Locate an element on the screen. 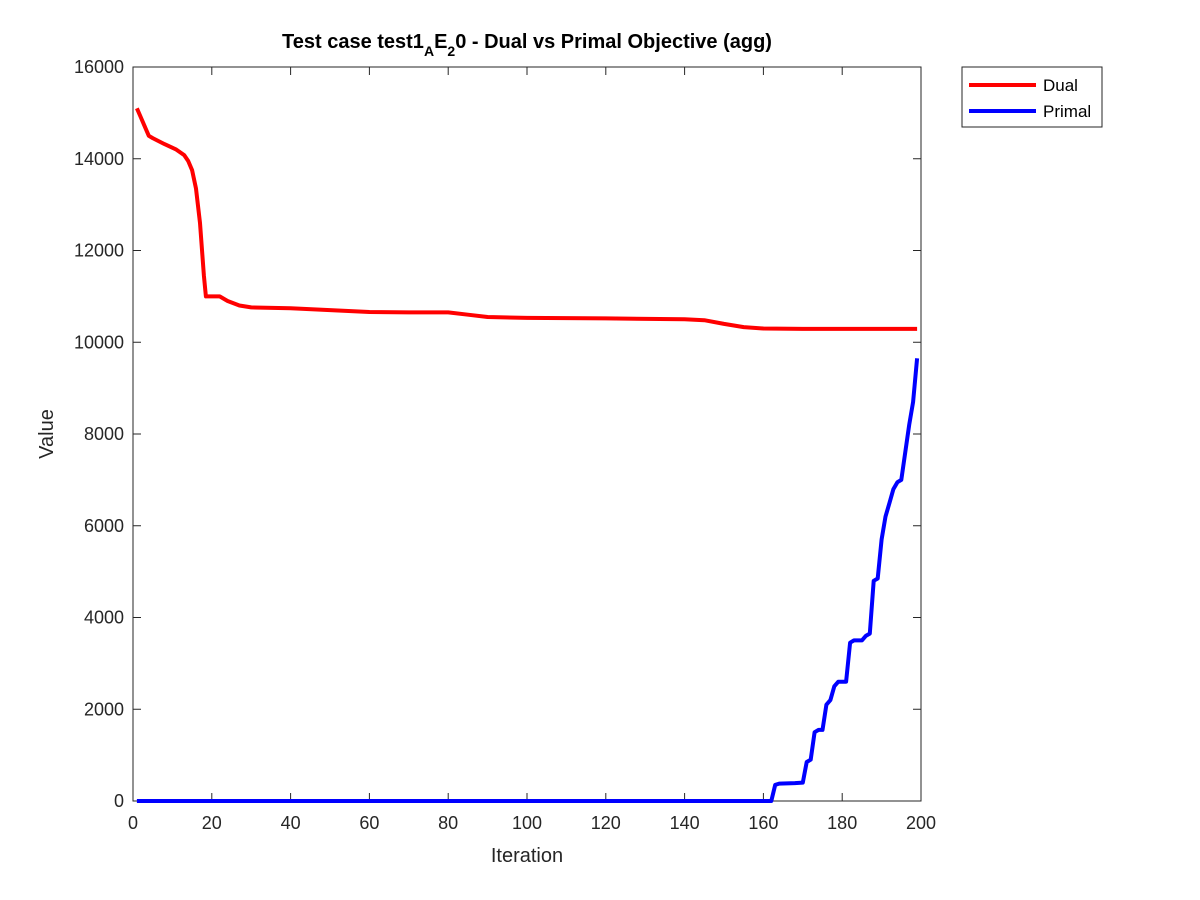 This screenshot has width=1200, height=900. x-axis-label: Iteration is located at coordinates (527, 856).